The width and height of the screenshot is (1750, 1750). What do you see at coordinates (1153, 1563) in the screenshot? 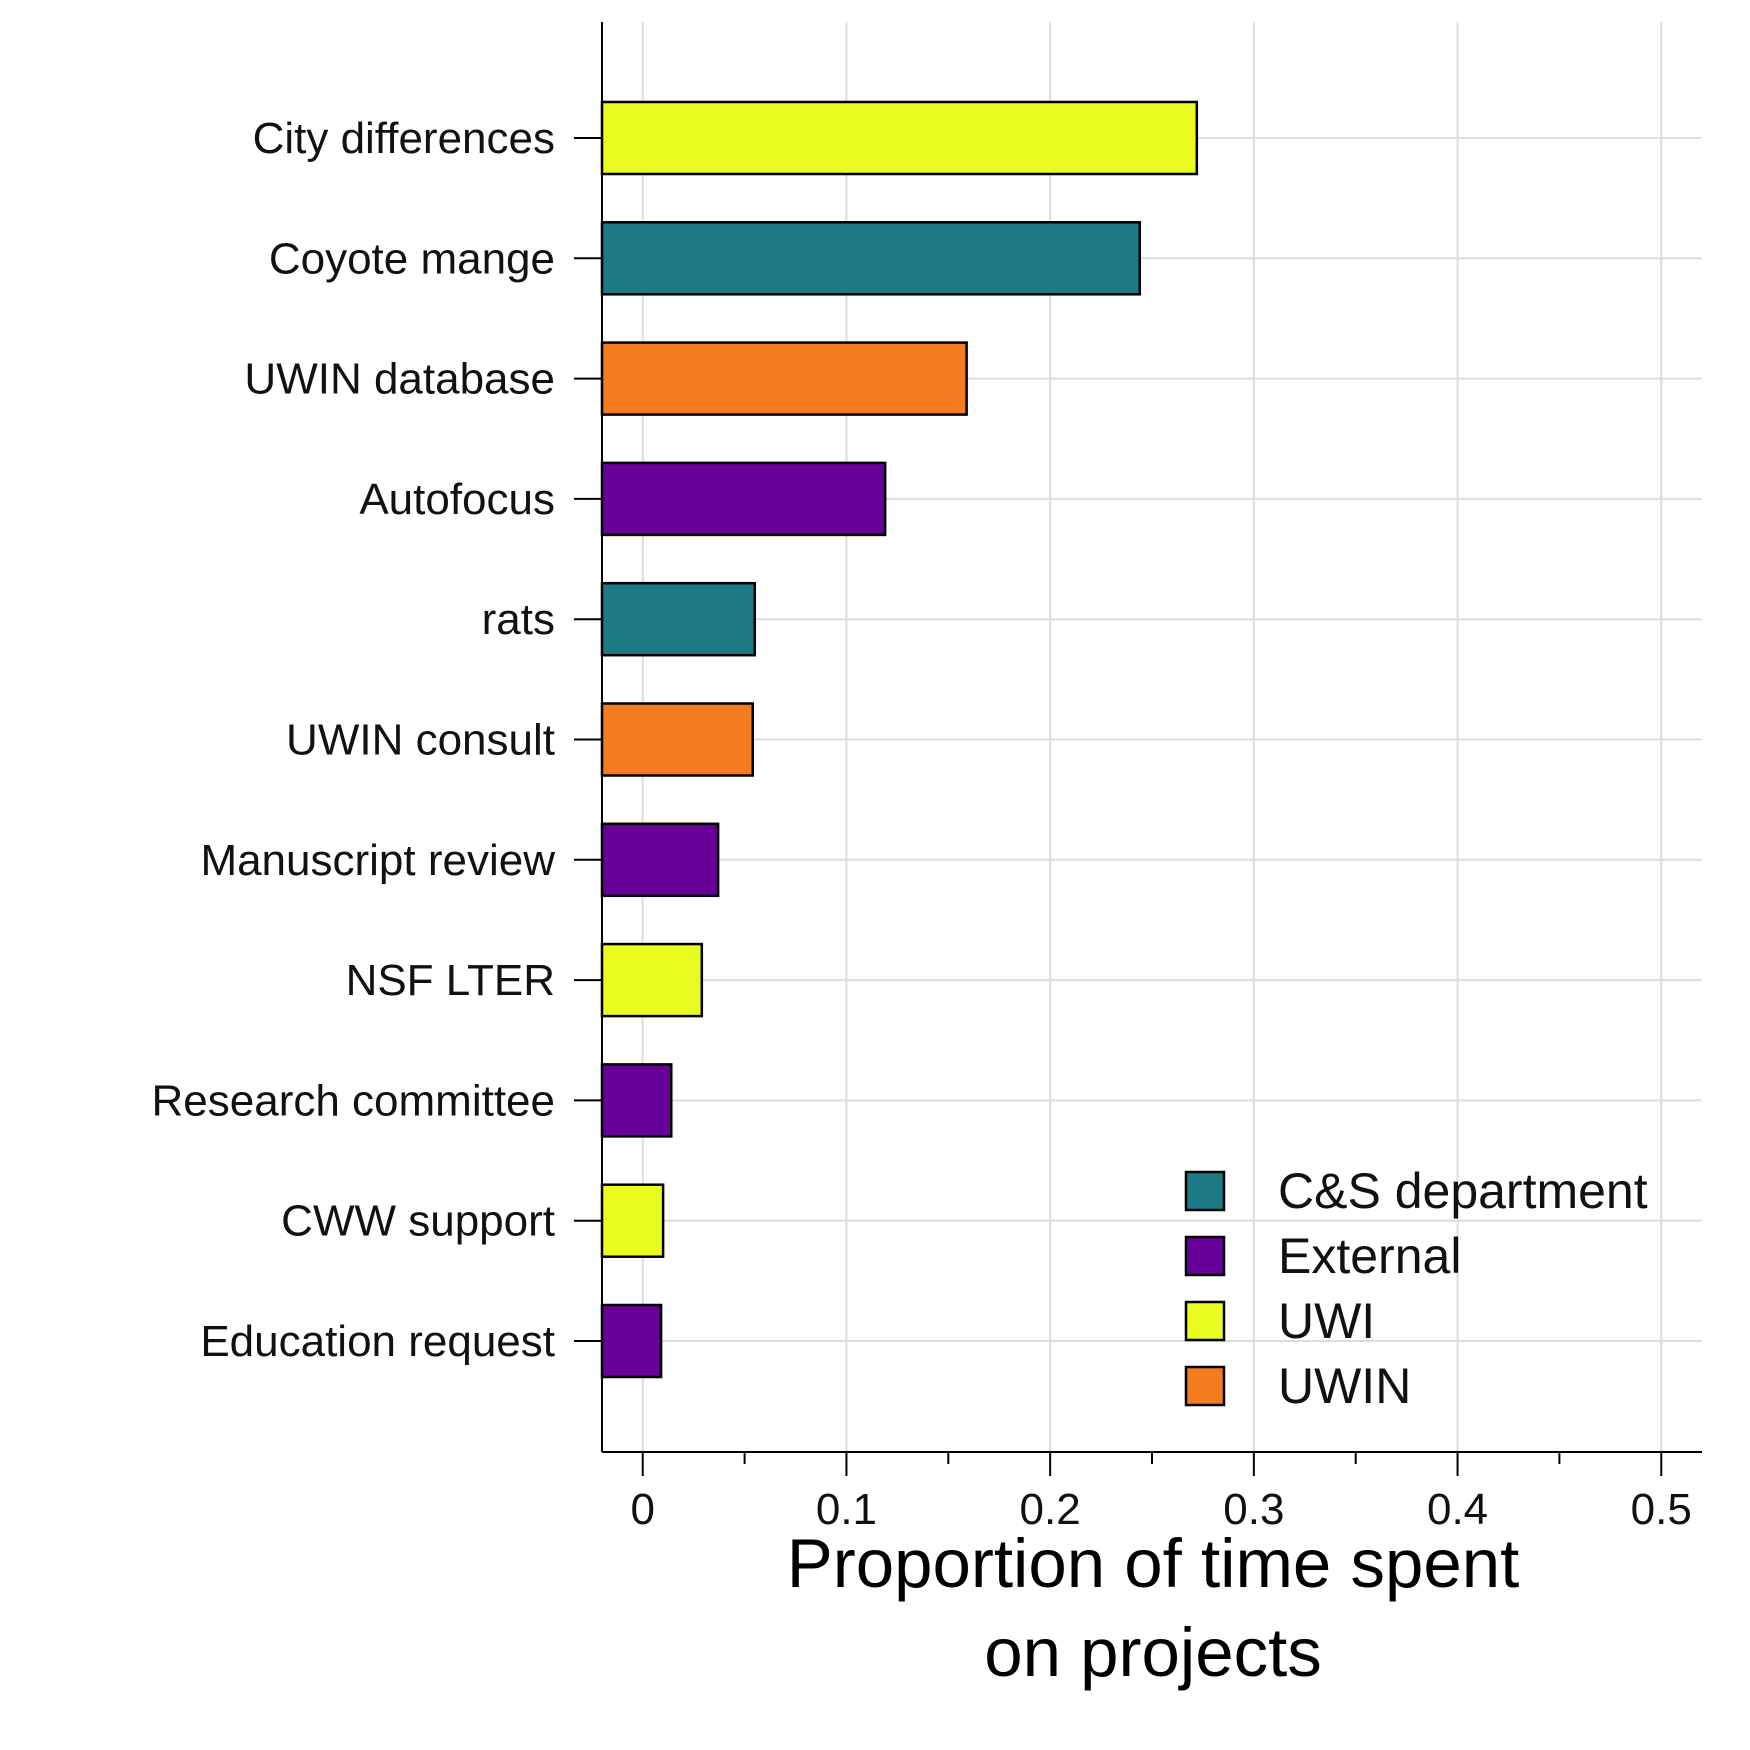
I see `x-axis-title-line-1: Proportion of time spent` at bounding box center [1153, 1563].